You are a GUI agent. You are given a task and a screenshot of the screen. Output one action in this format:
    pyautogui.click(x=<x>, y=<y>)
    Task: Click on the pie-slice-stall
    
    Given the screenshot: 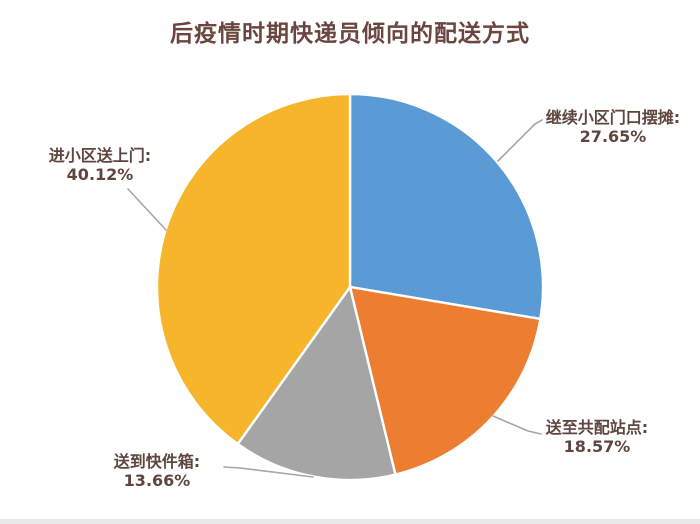 What is the action you would take?
    pyautogui.click(x=446, y=206)
    